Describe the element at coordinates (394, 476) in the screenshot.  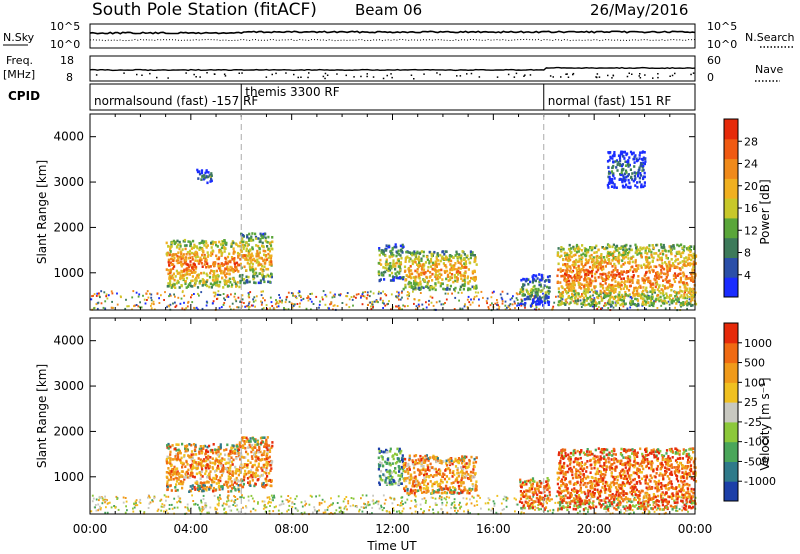
I see `velocity-cells` at that location.